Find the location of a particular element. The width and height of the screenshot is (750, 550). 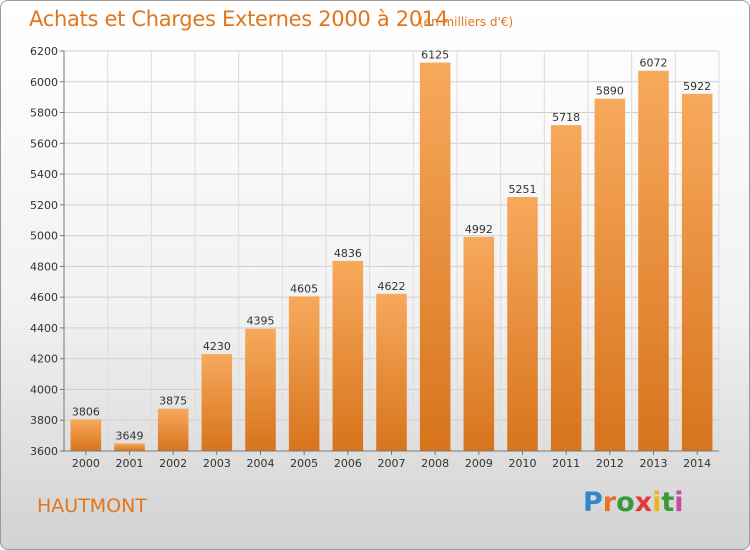

y-tick-label: 3800 is located at coordinates (44, 420).